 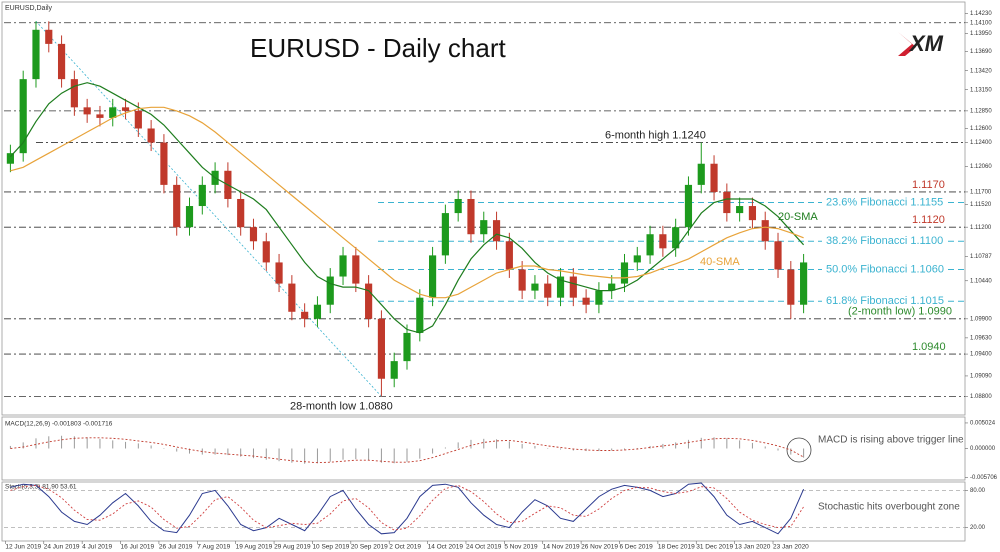 I want to click on y-tick-label: -0.005706, so click(x=984, y=478).